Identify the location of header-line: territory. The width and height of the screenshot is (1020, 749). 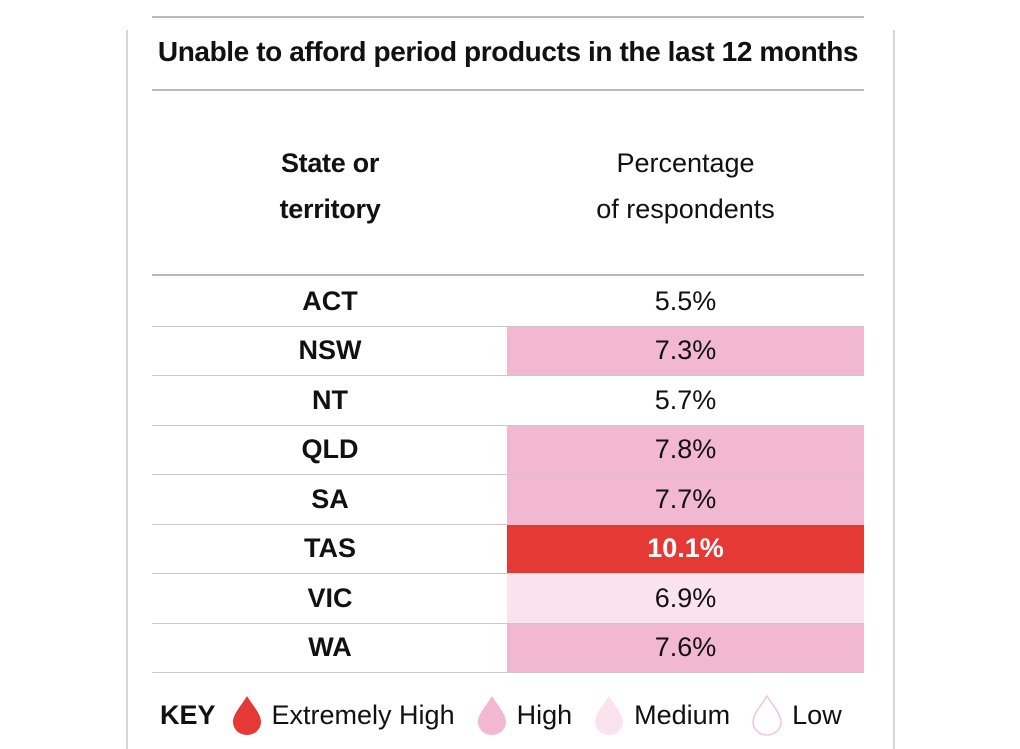
(330, 209).